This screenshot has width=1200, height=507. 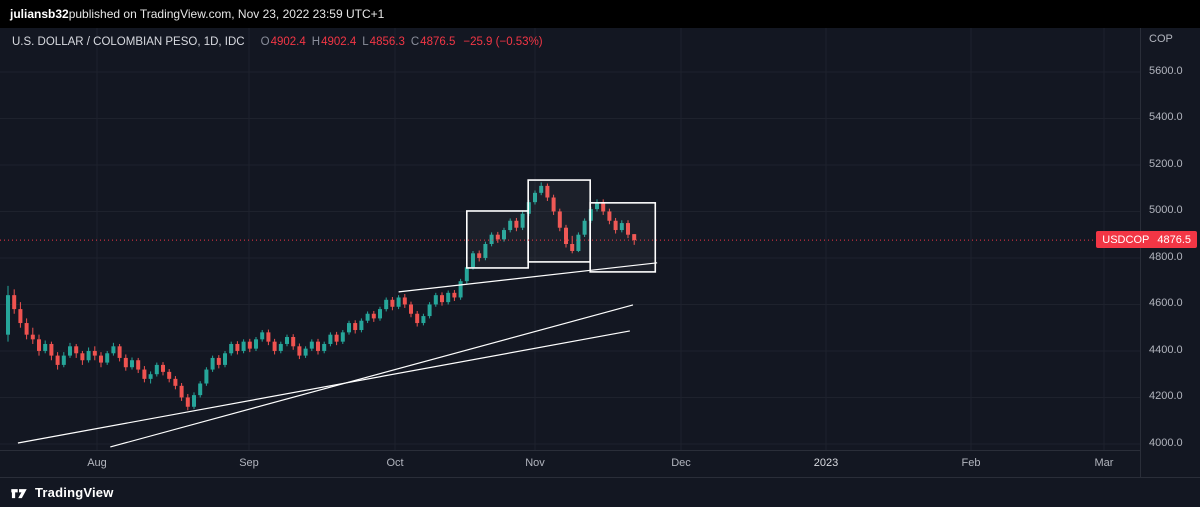 What do you see at coordinates (570, 463) in the screenshot?
I see `time-axis: Aug Sep Oct Nov Dec 2023 Feb Mar` at bounding box center [570, 463].